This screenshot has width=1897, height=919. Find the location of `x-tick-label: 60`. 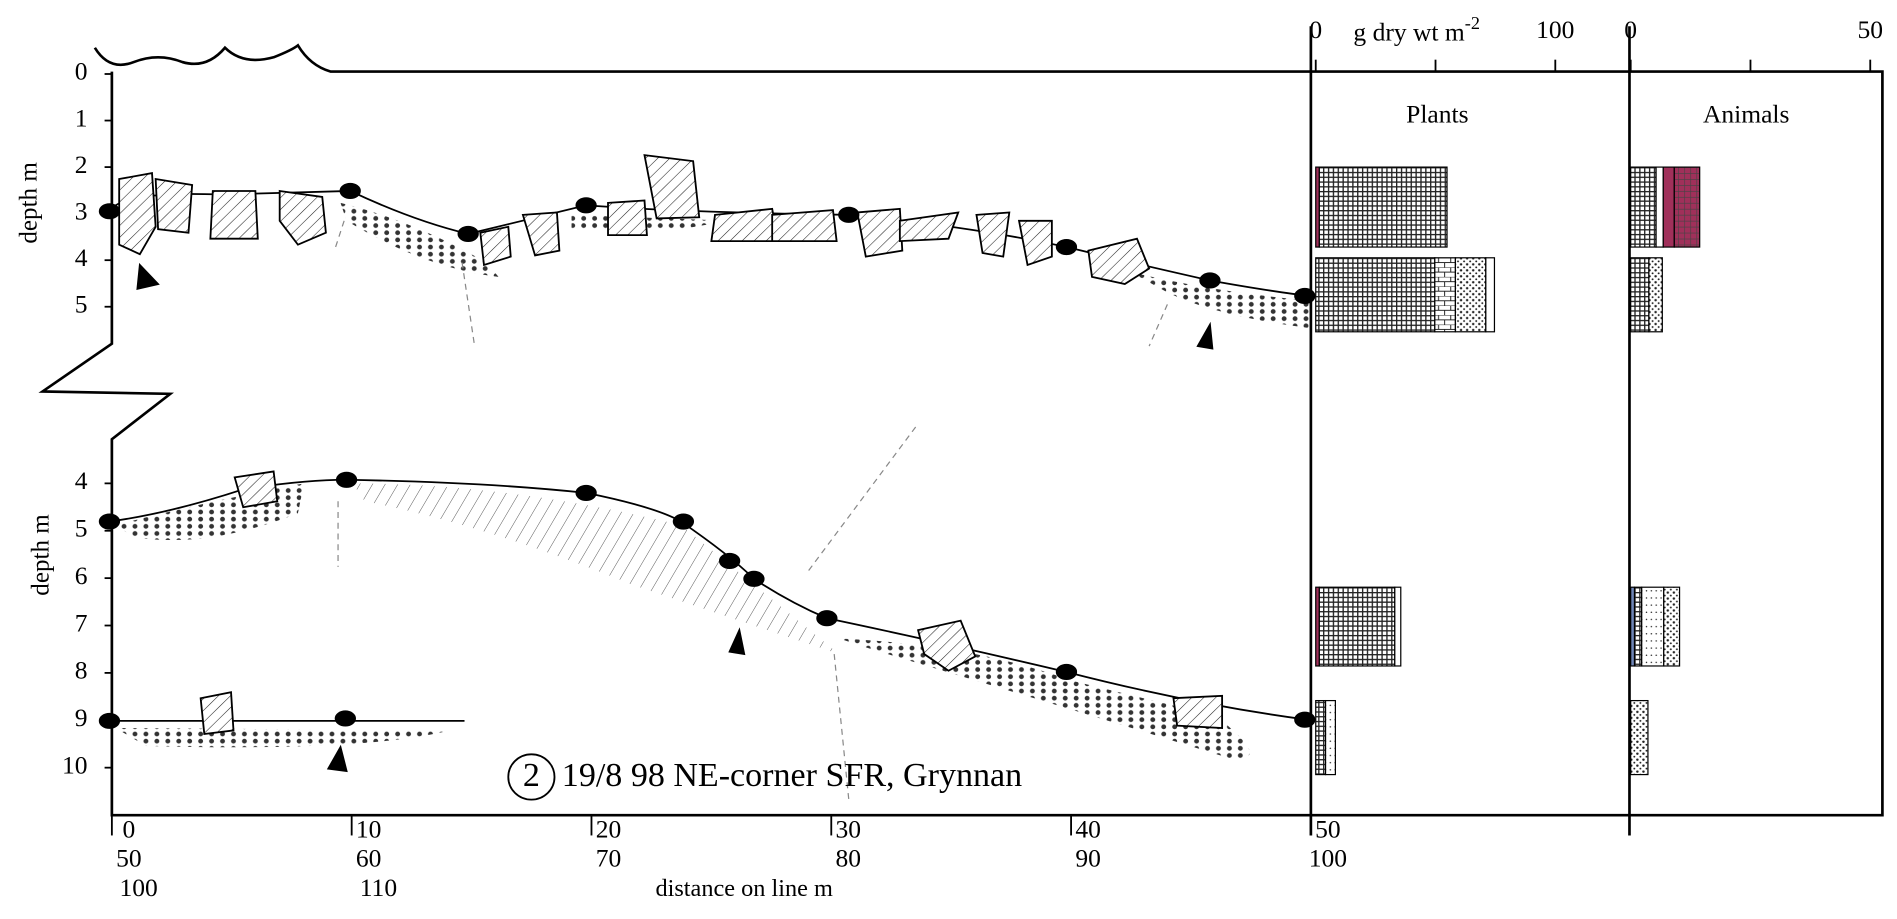

x-tick-label: 60 is located at coordinates (369, 858).